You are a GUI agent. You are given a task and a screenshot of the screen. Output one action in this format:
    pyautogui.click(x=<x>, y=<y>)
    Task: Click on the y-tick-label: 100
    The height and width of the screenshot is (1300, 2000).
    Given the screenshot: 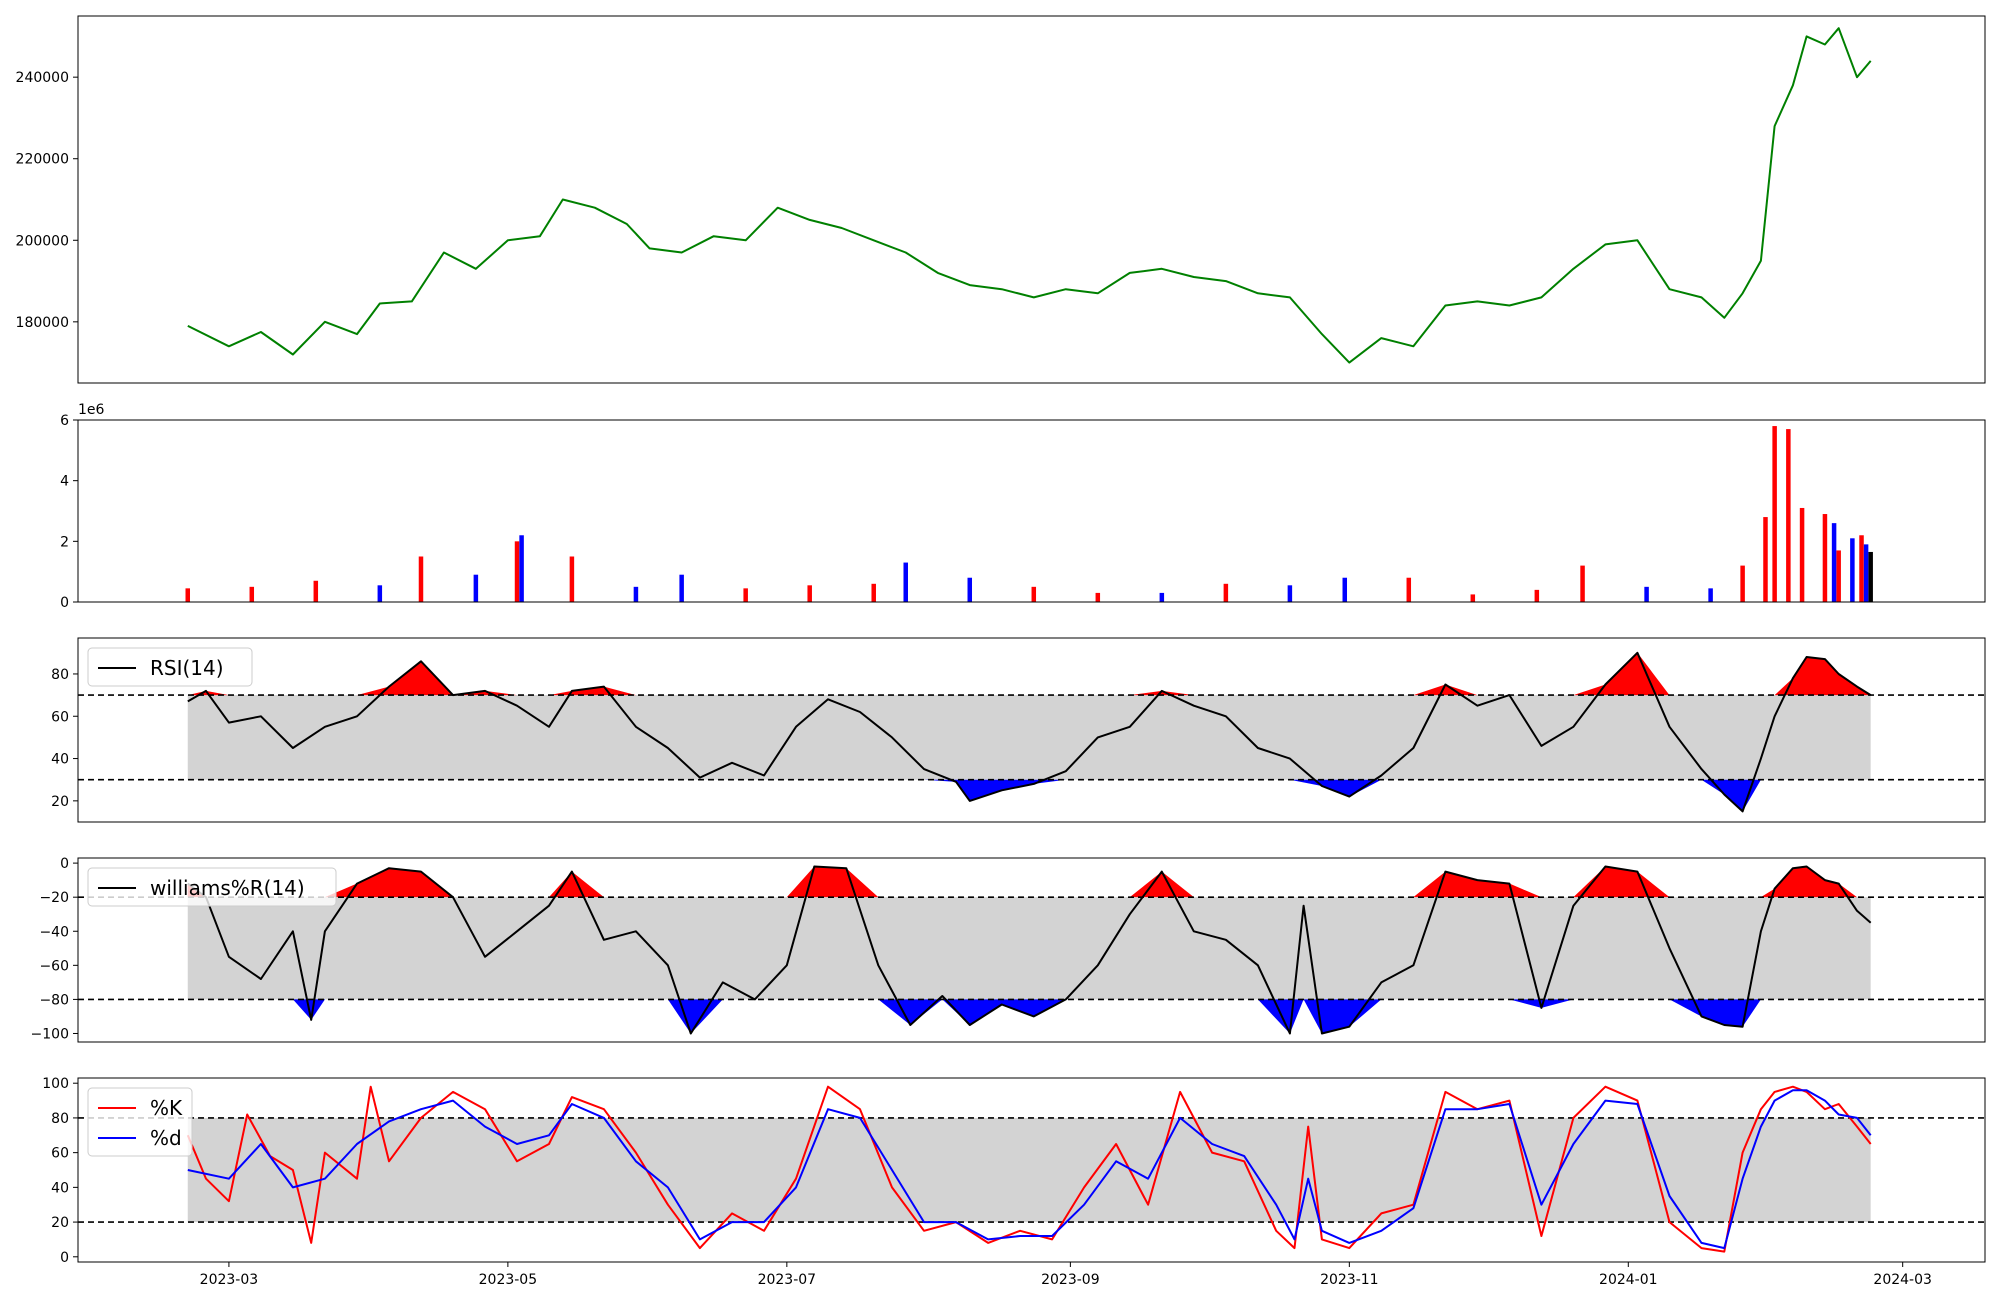 What is the action you would take?
    pyautogui.click(x=55, y=1084)
    